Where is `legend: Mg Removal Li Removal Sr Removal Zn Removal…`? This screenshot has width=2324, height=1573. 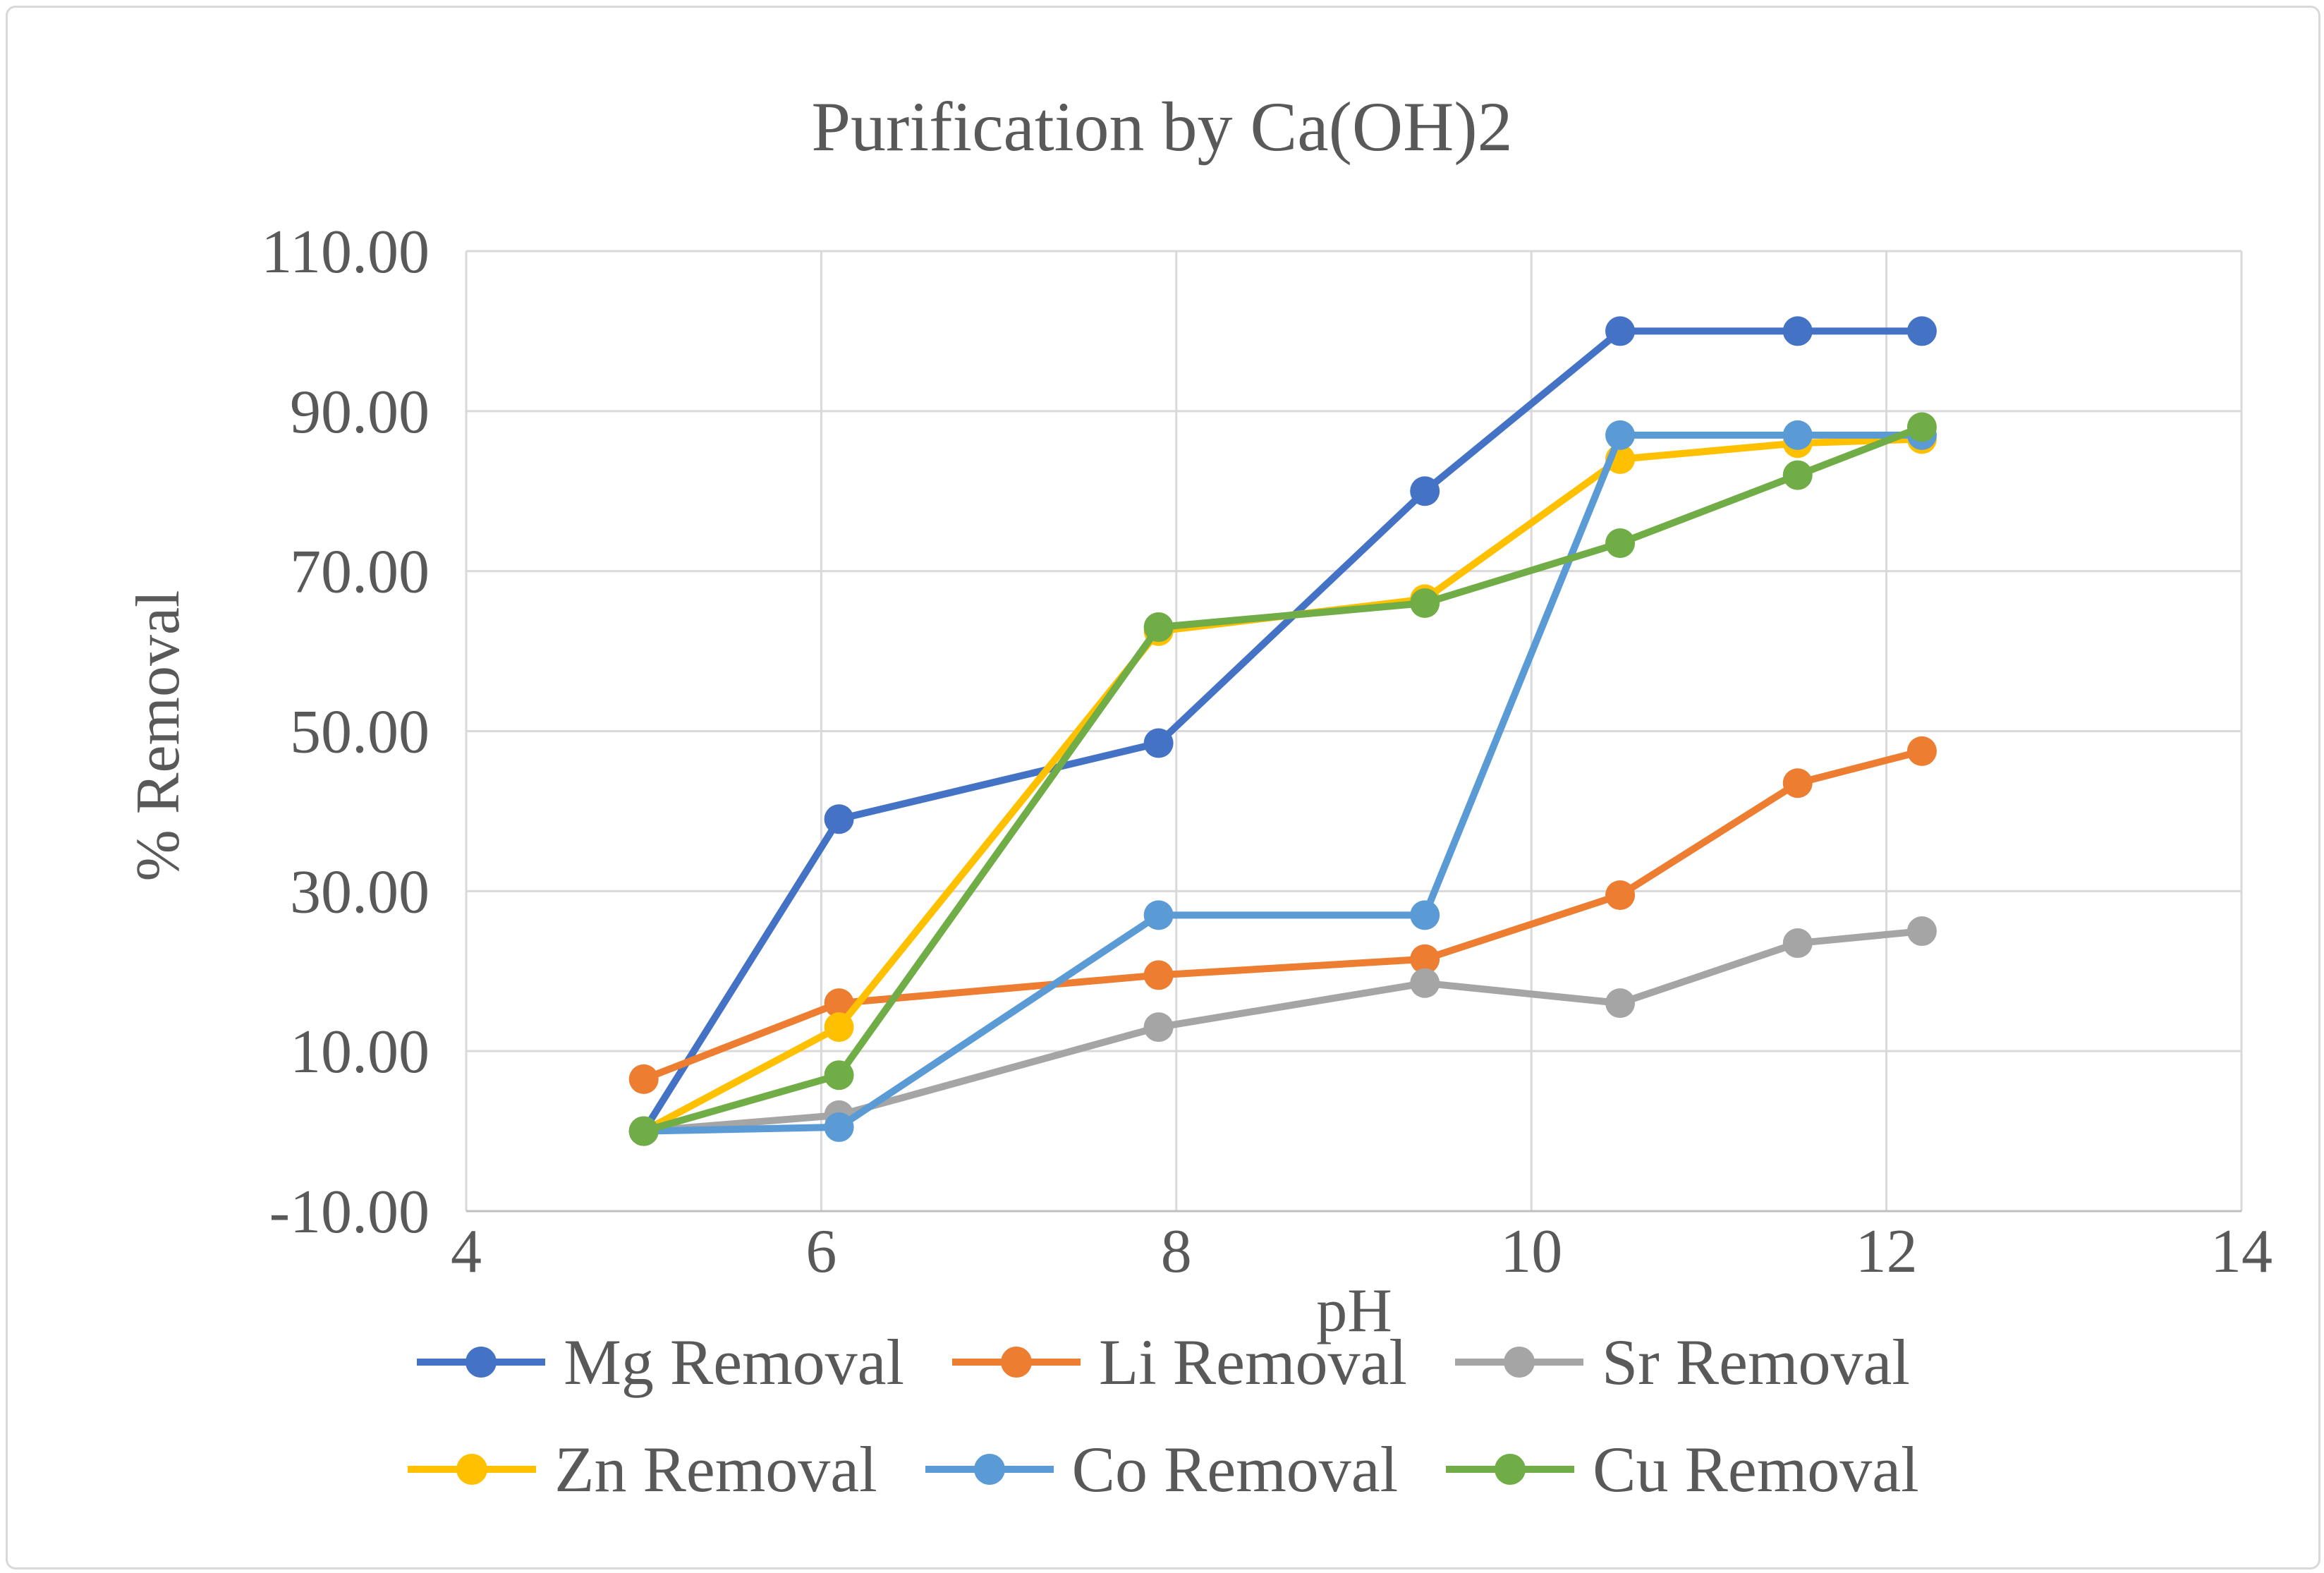 legend: Mg Removal Li Removal Sr Removal Zn Removal… is located at coordinates (1162, 1416).